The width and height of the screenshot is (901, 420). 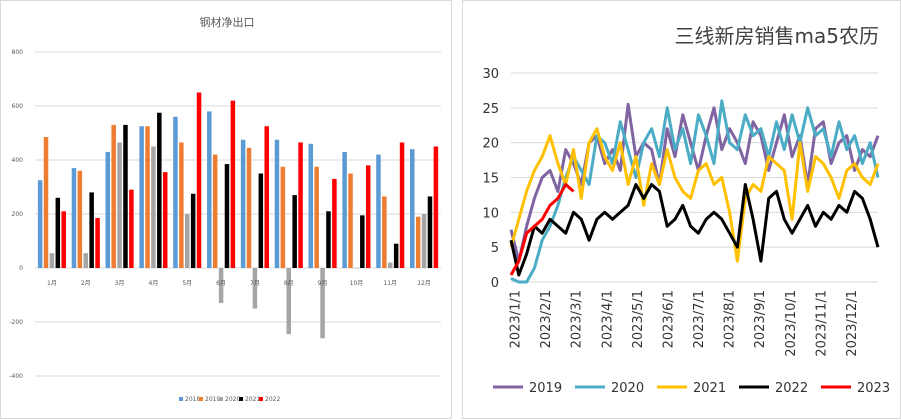 What do you see at coordinates (791, 323) in the screenshot?
I see `x-tick-label: 2023/10/1` at bounding box center [791, 323].